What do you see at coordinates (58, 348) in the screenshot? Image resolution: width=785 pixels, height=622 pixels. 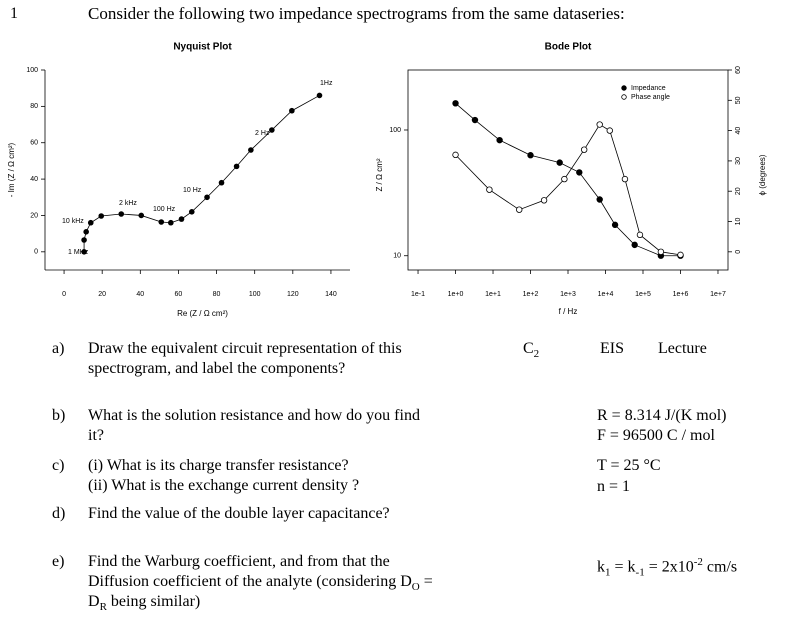 I see `question-label: a)` at bounding box center [58, 348].